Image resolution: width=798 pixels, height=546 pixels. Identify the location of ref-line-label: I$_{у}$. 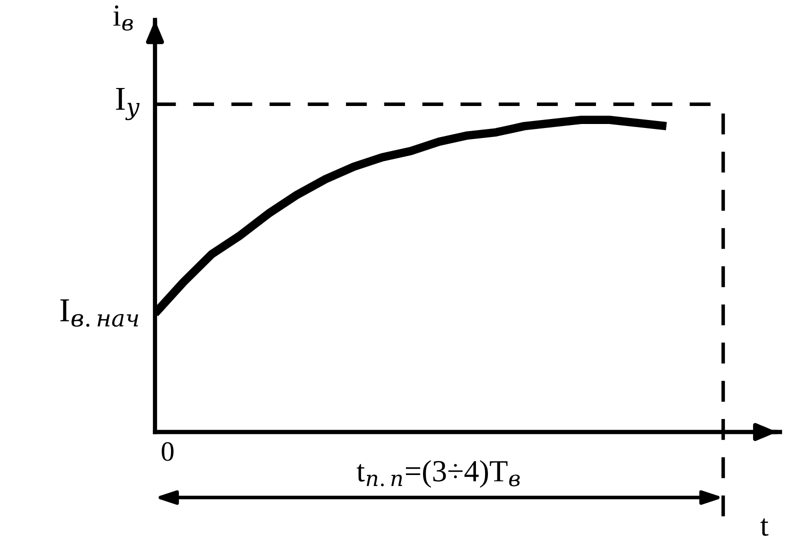
(128, 104).